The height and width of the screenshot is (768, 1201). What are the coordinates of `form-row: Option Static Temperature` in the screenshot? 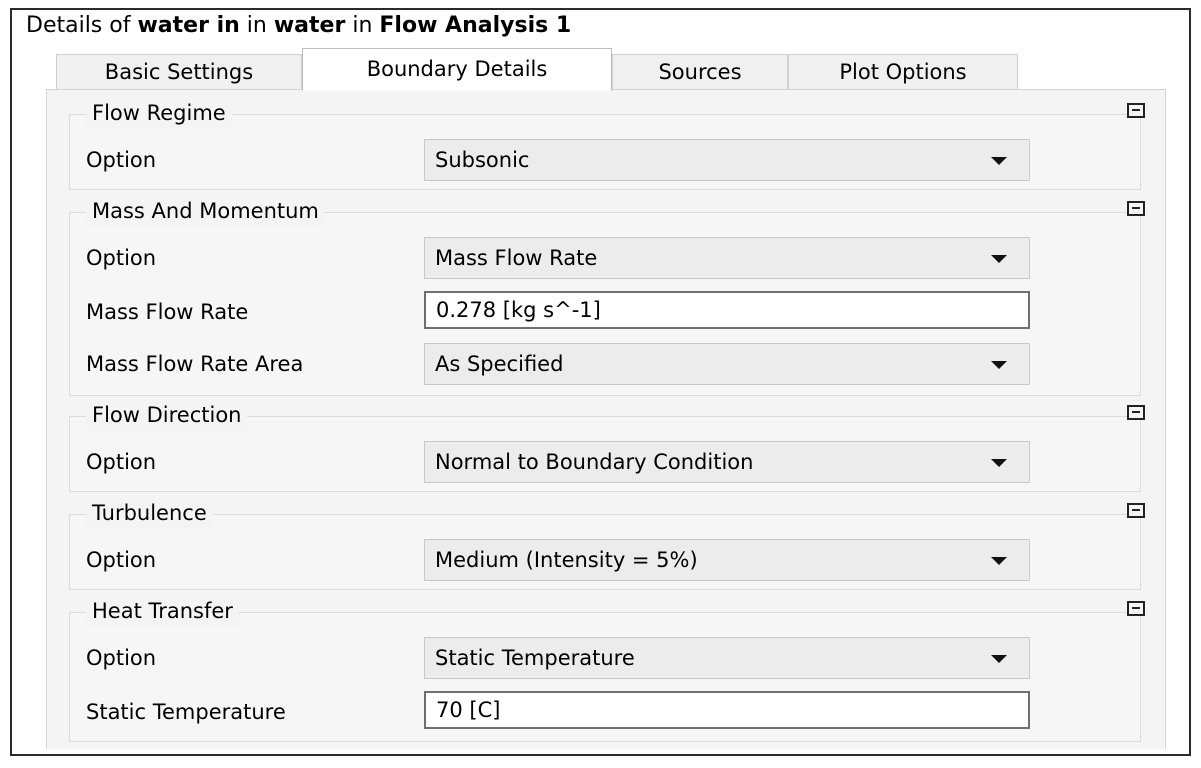 It's located at (605, 657).